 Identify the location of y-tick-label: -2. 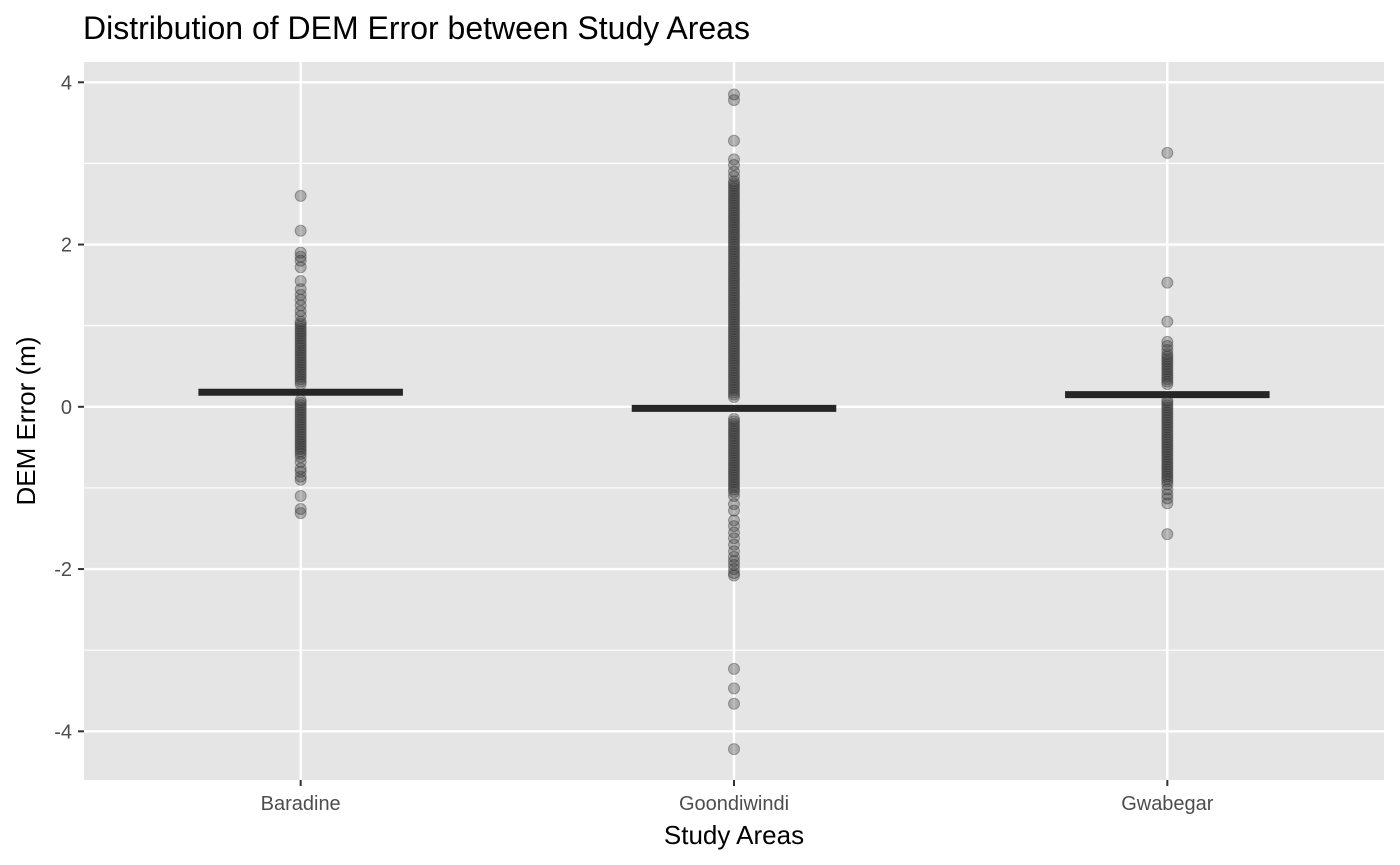
(63, 570).